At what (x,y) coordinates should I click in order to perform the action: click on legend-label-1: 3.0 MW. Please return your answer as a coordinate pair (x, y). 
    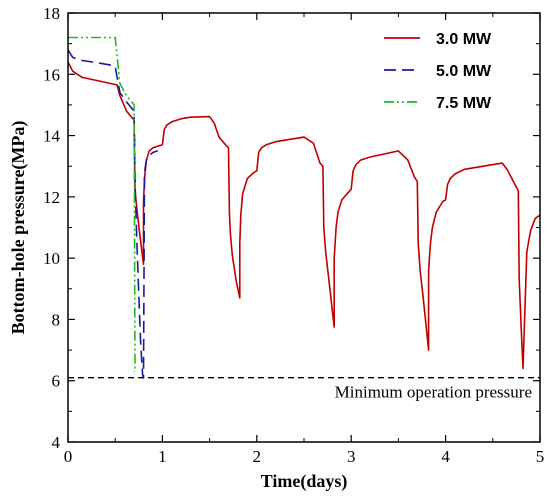
    Looking at the image, I should click on (464, 39).